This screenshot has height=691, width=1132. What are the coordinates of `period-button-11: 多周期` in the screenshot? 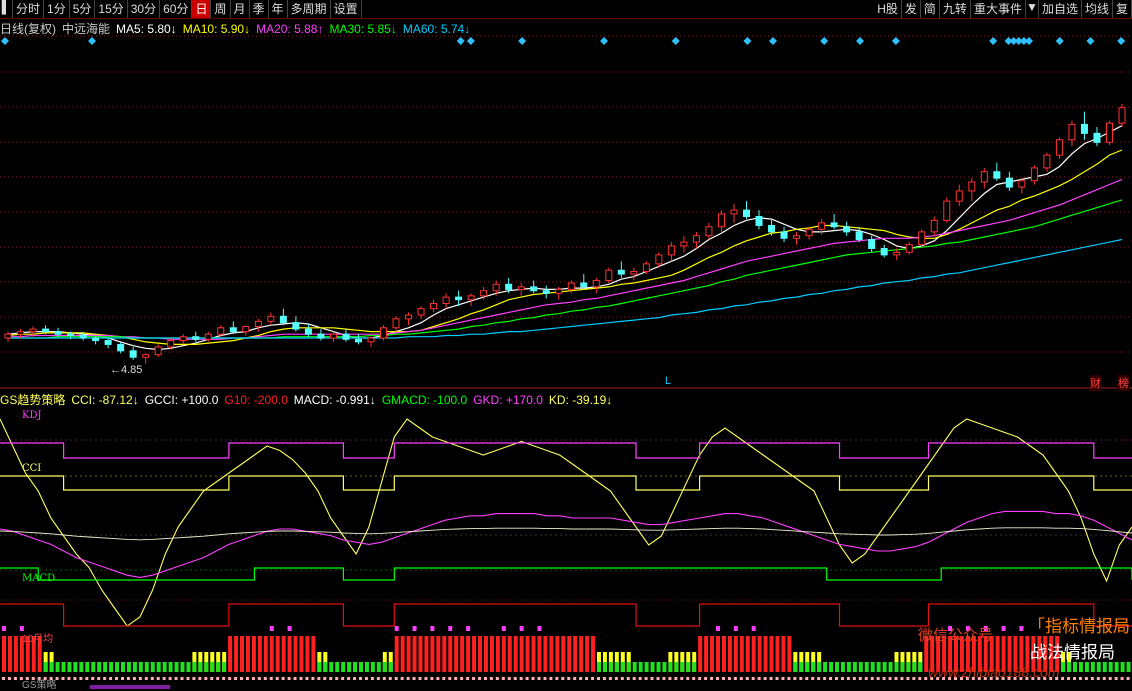 It's located at (309, 9).